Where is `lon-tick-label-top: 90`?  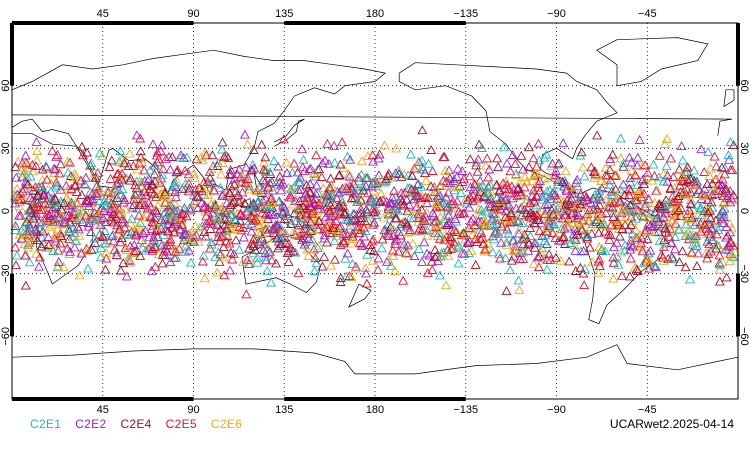
lon-tick-label-top: 90 is located at coordinates (193, 14).